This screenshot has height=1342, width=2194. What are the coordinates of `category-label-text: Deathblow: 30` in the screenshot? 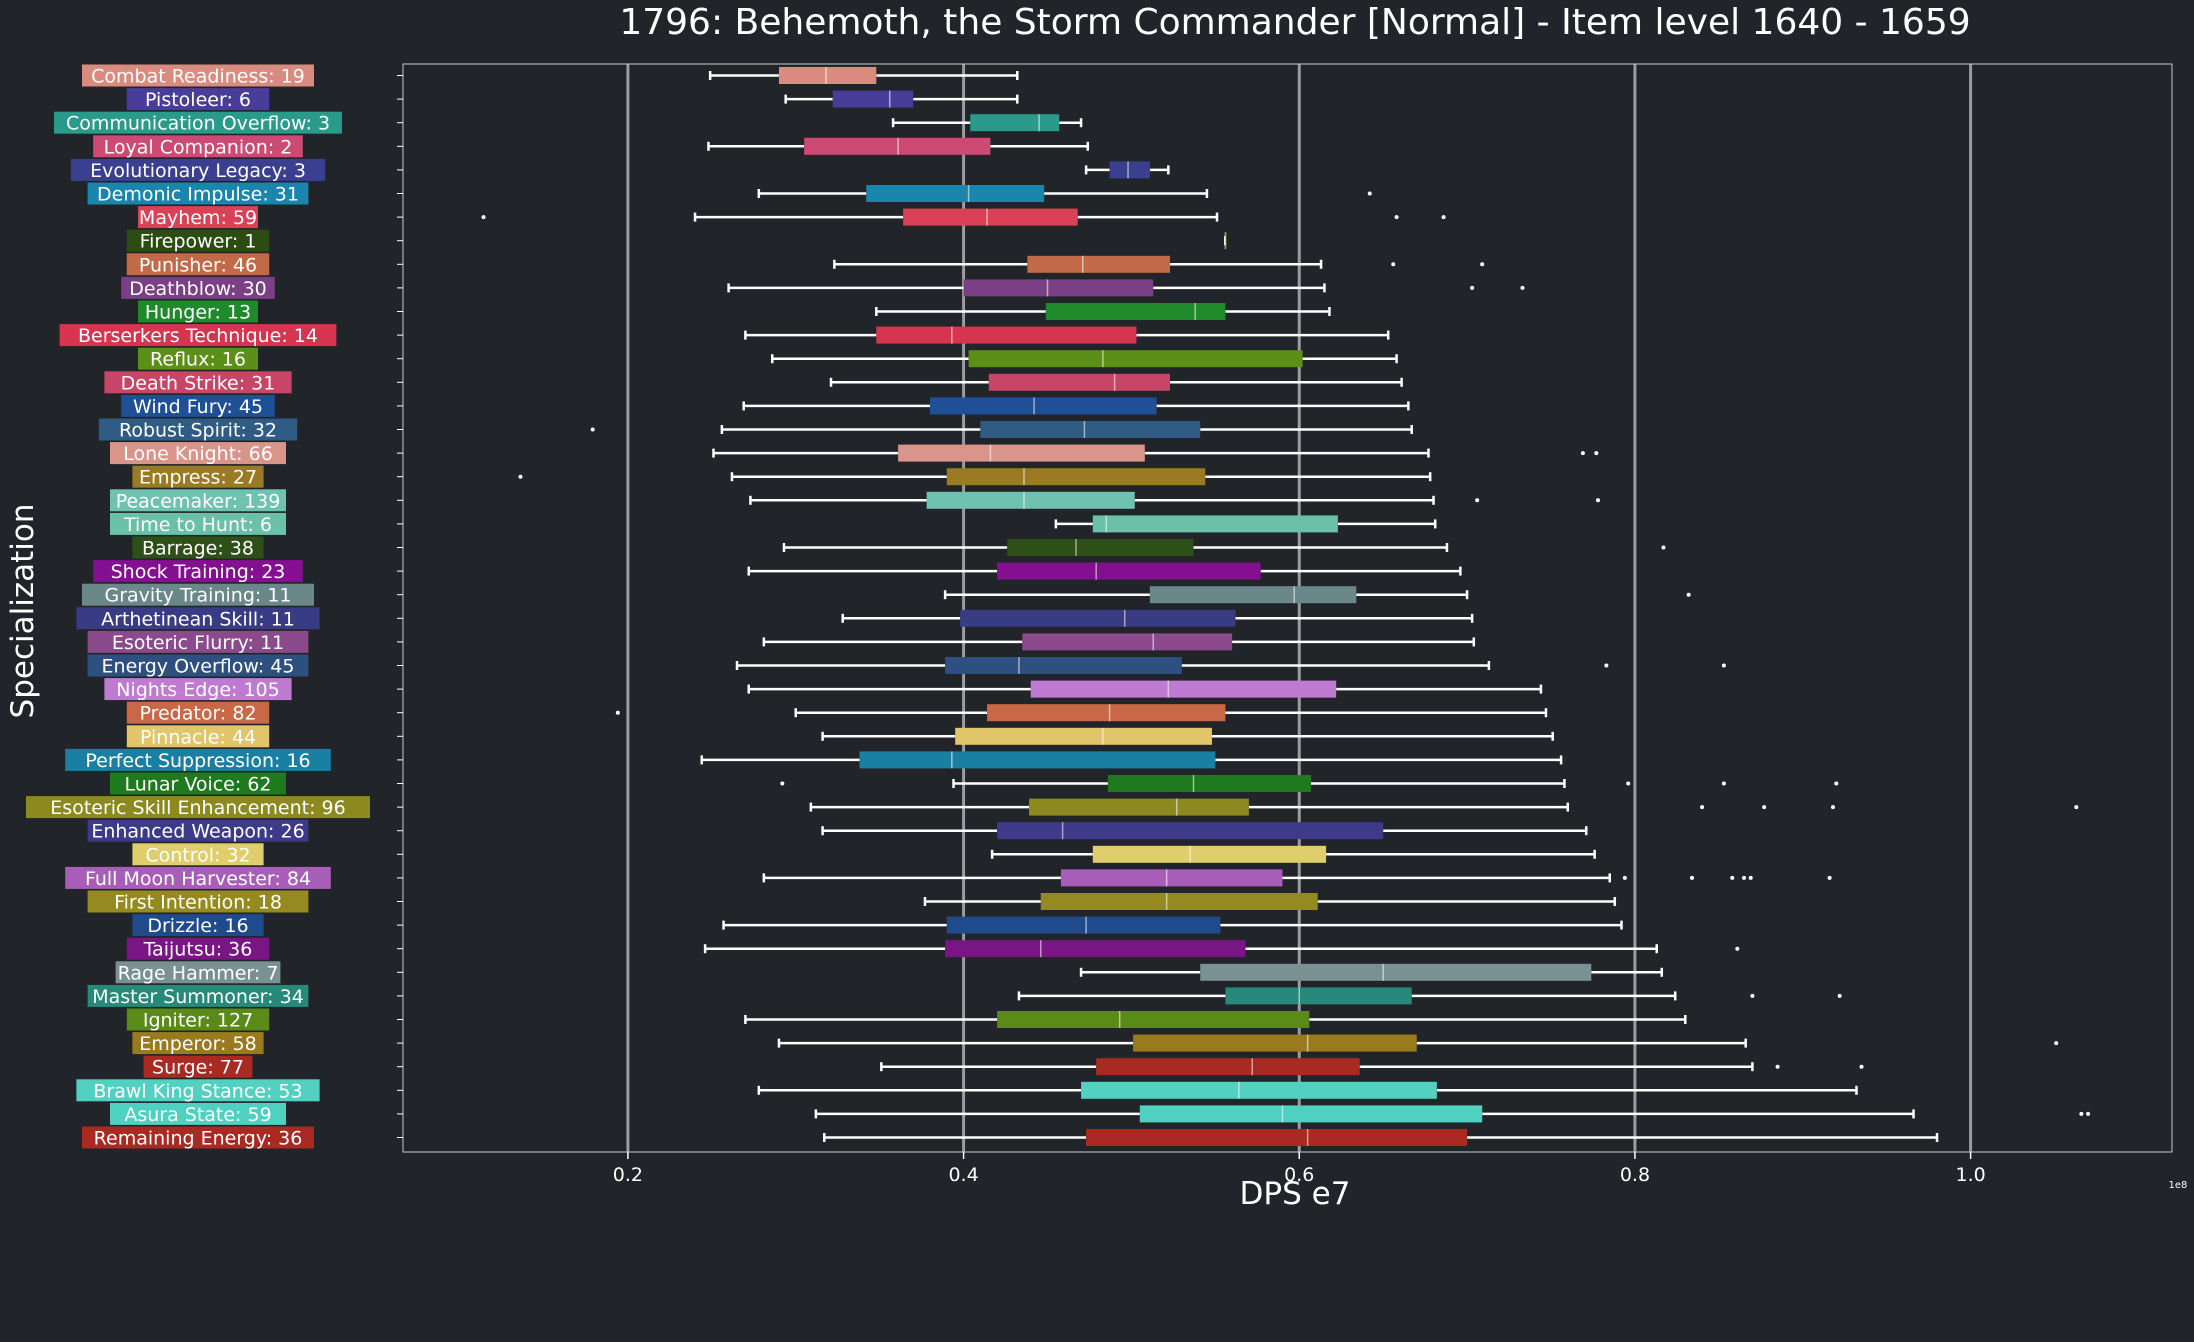 It's located at (198, 289).